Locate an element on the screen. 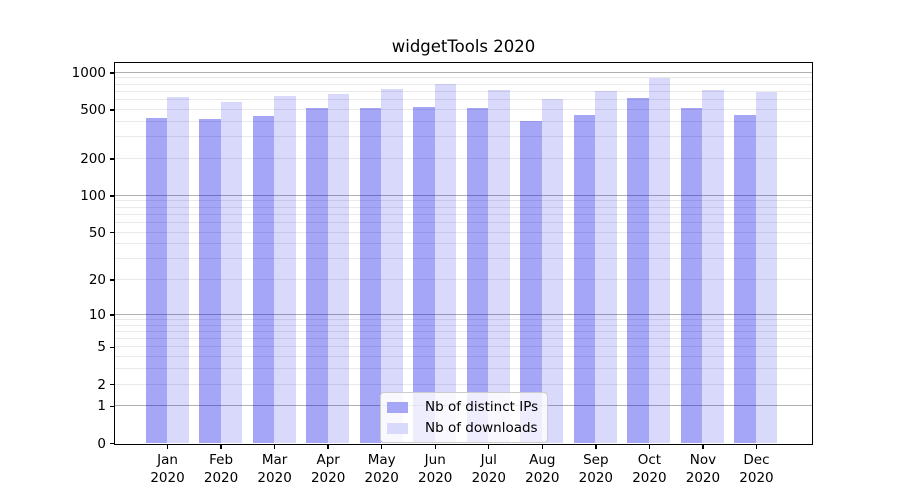 The height and width of the screenshot is (500, 900). x-tick-label-may: May 2020 is located at coordinates (382, 469).